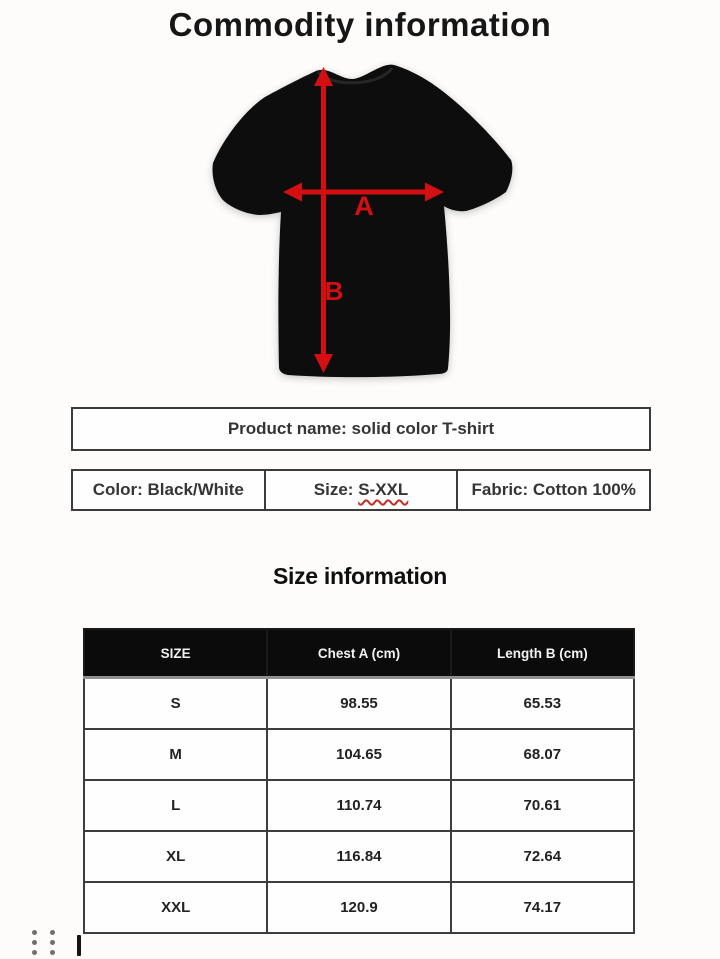  Describe the element at coordinates (542, 754) in the screenshot. I see `length-cell: 68.07` at that location.